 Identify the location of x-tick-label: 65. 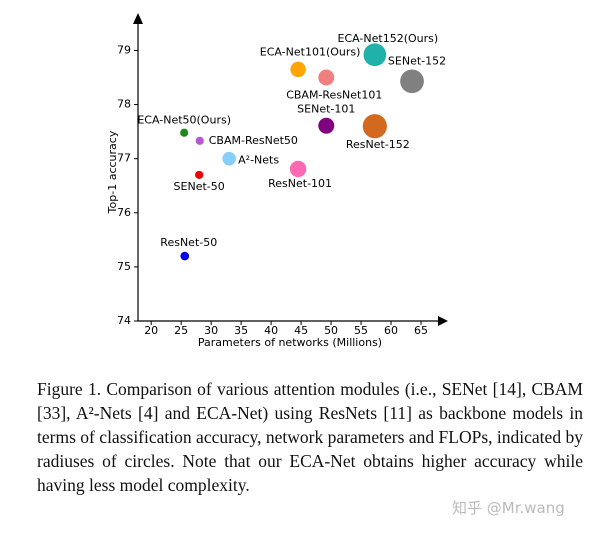
(421, 330).